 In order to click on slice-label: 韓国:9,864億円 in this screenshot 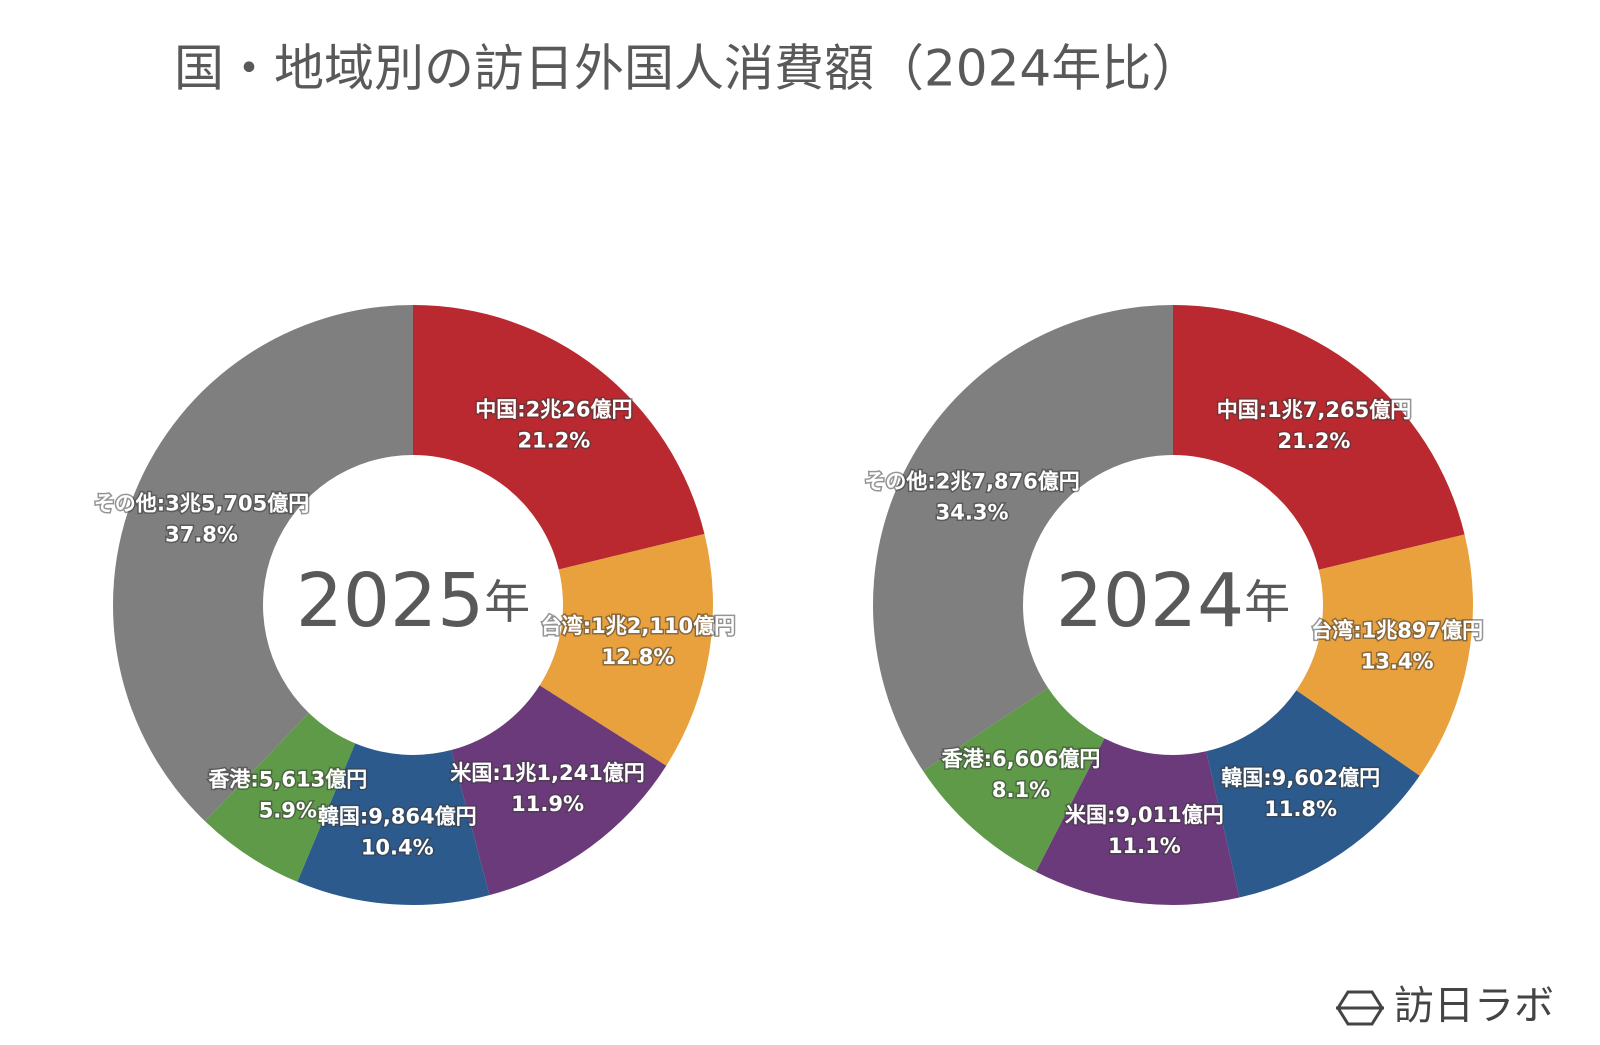, I will do `click(397, 816)`.